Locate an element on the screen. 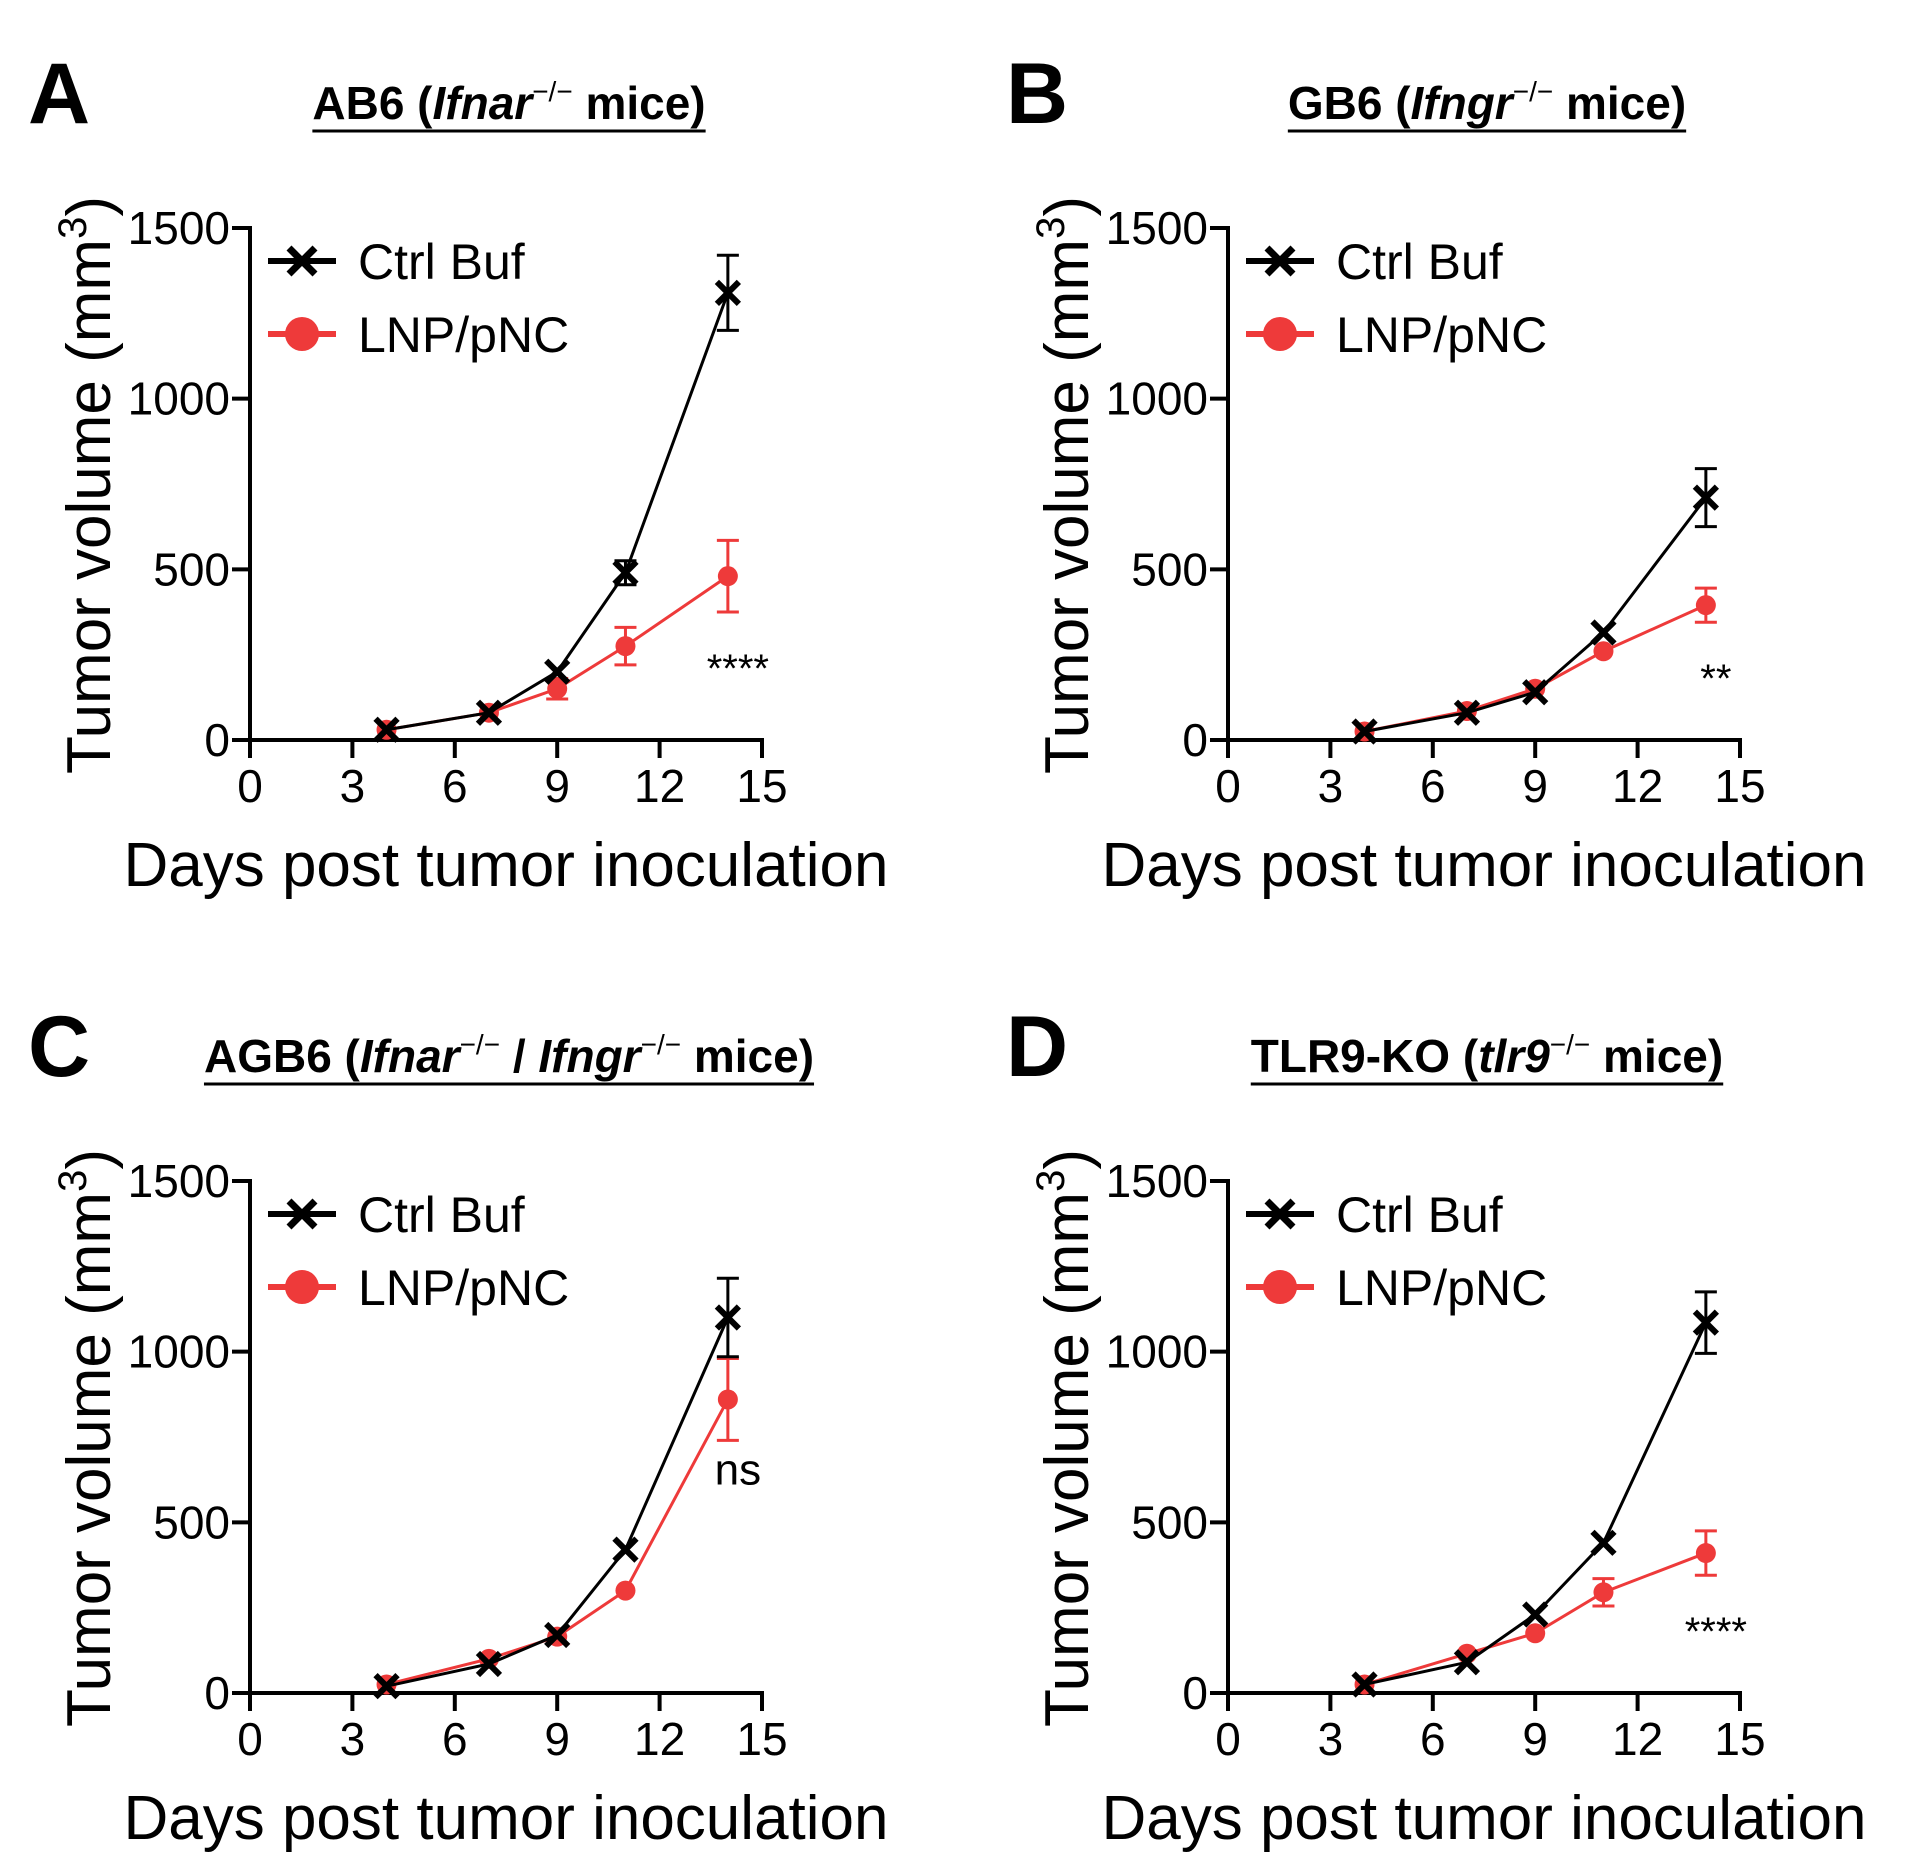 The height and width of the screenshot is (1870, 1915). series-lnp-pnc is located at coordinates (557, 639).